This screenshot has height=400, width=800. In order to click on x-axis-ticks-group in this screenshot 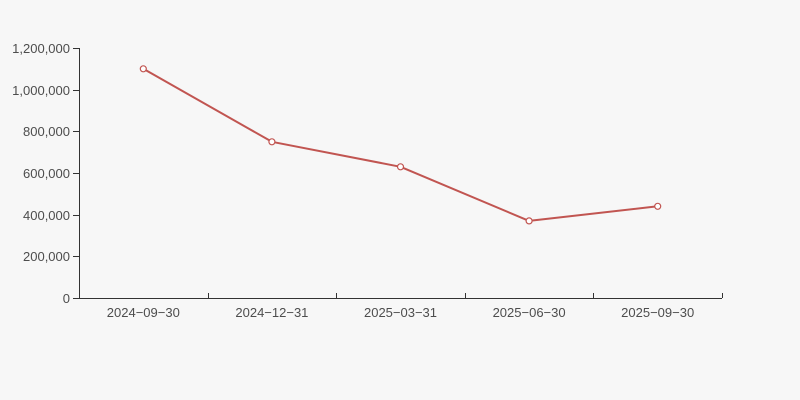, I will do `click(465, 295)`.